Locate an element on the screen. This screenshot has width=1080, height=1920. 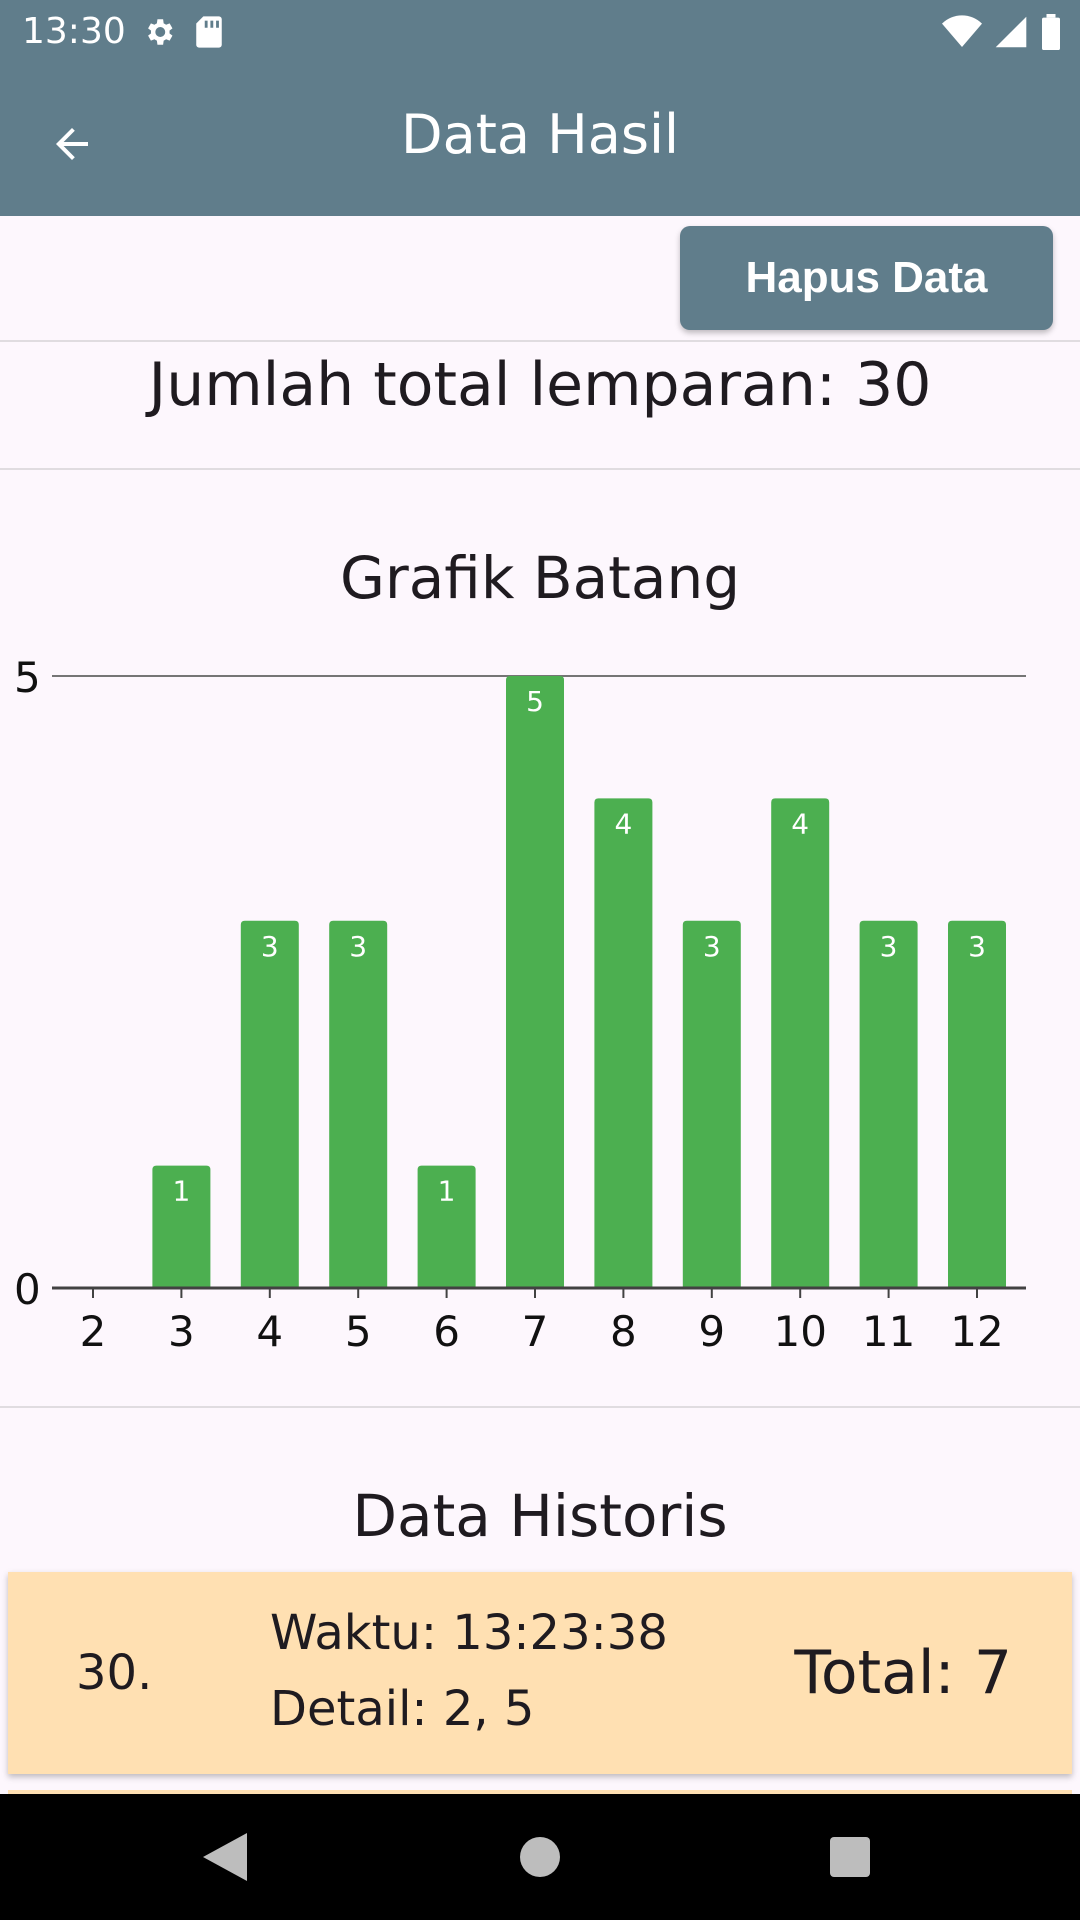
nav-home-button is located at coordinates (540, 1857).